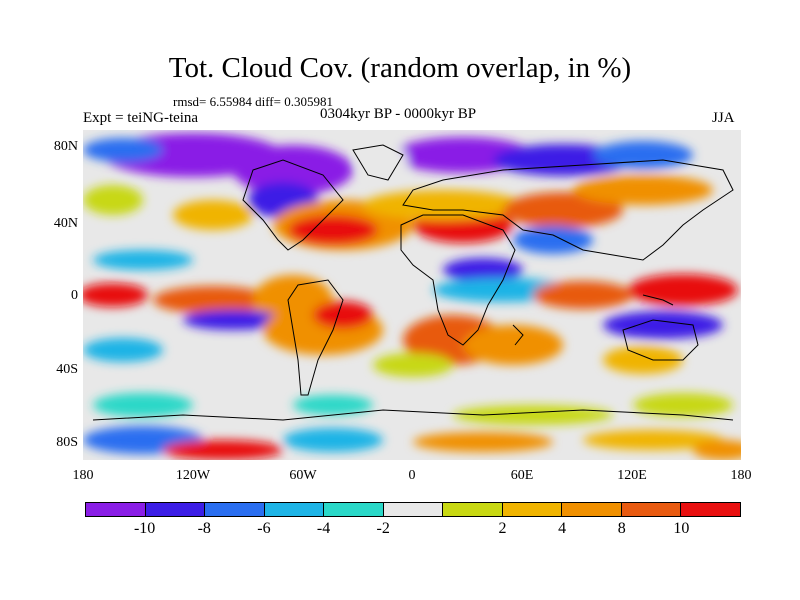 This screenshot has width=800, height=600. What do you see at coordinates (74, 295) in the screenshot?
I see `lat-tick: 0` at bounding box center [74, 295].